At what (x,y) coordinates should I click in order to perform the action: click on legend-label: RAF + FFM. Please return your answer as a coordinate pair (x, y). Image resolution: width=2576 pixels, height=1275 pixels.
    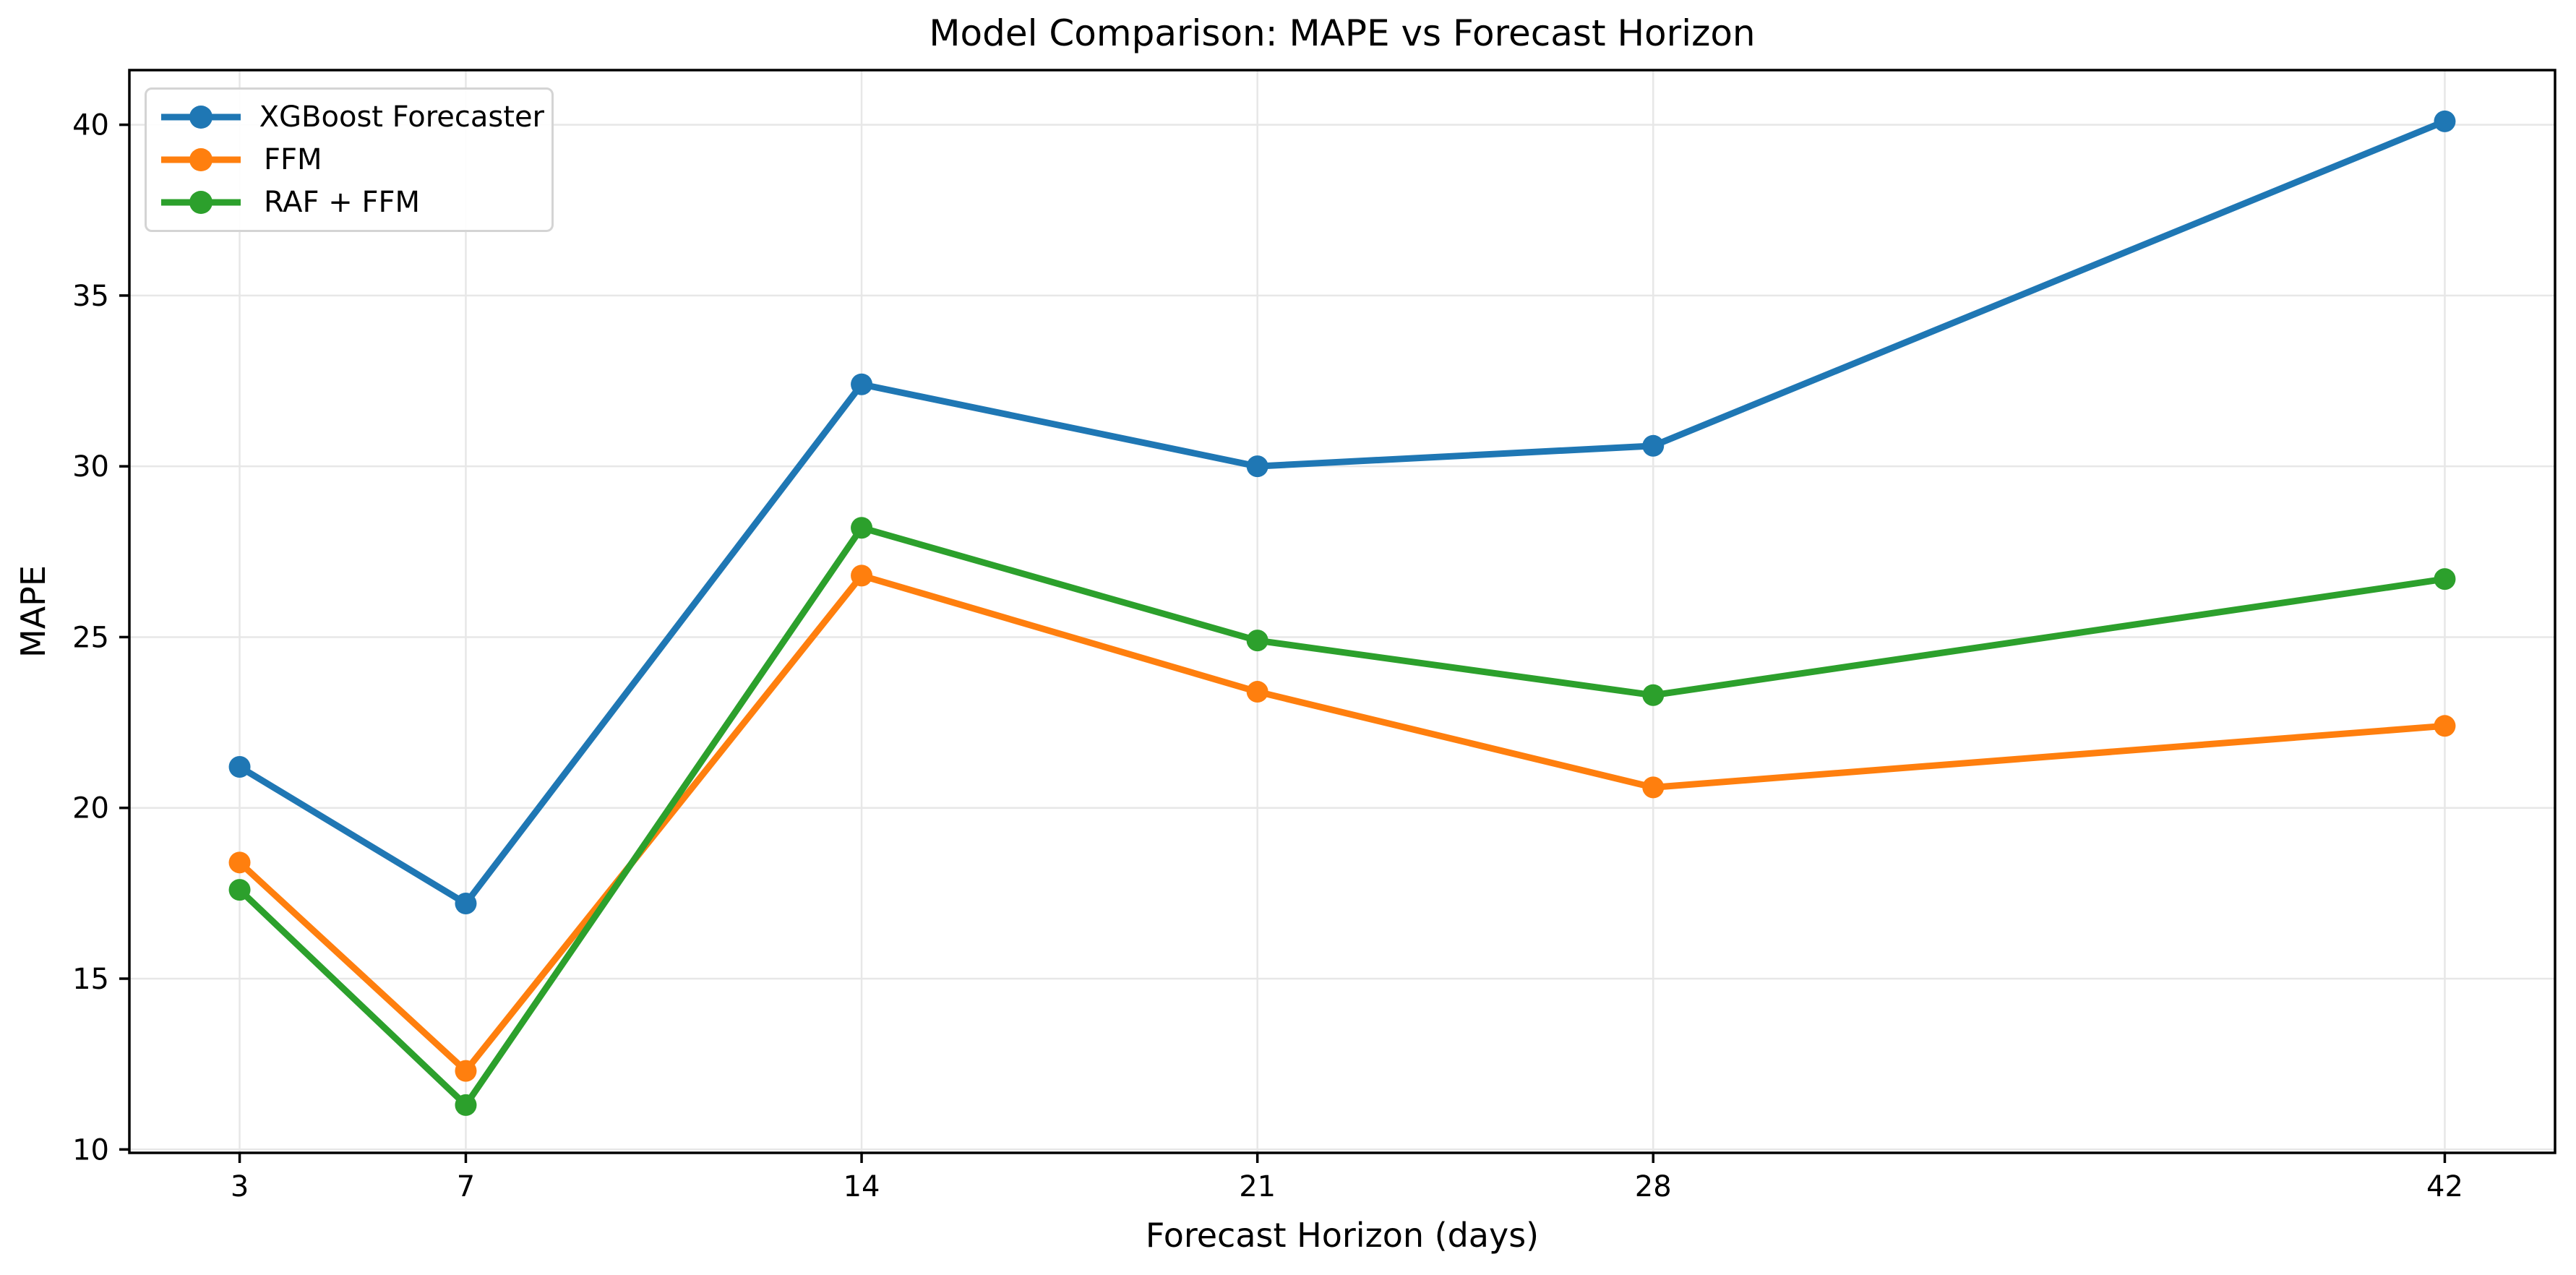
    Looking at the image, I should click on (343, 203).